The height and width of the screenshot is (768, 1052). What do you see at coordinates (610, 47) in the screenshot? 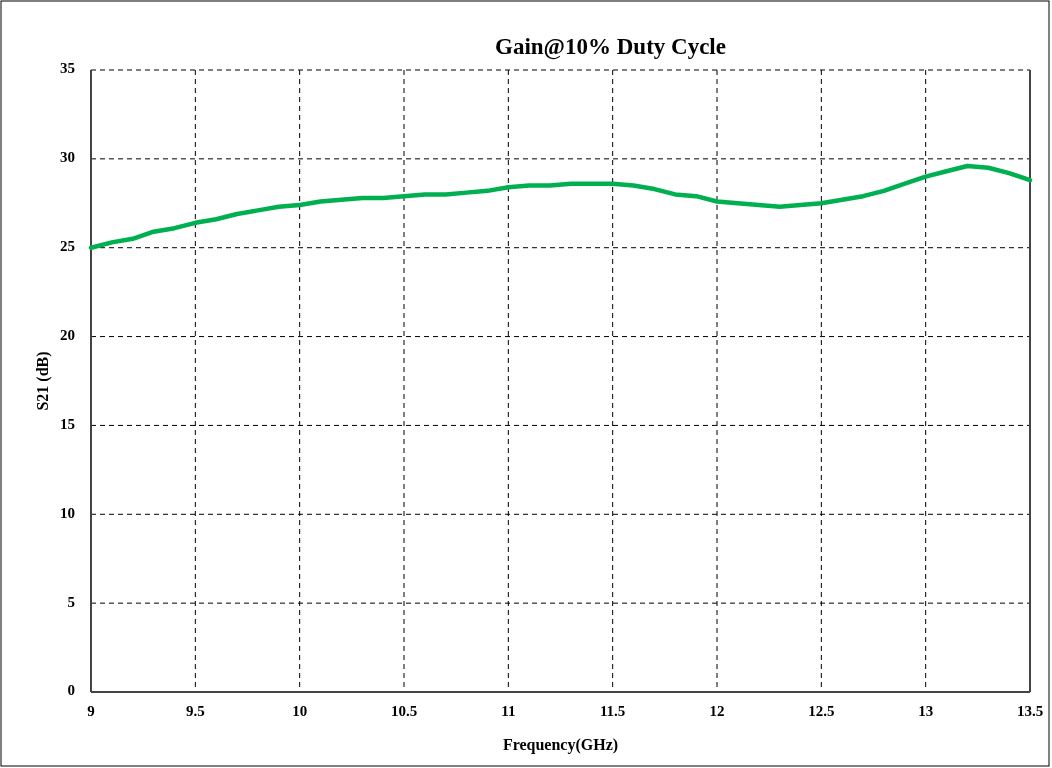
I see `chart-title: Gain@10% Duty Cycle` at bounding box center [610, 47].